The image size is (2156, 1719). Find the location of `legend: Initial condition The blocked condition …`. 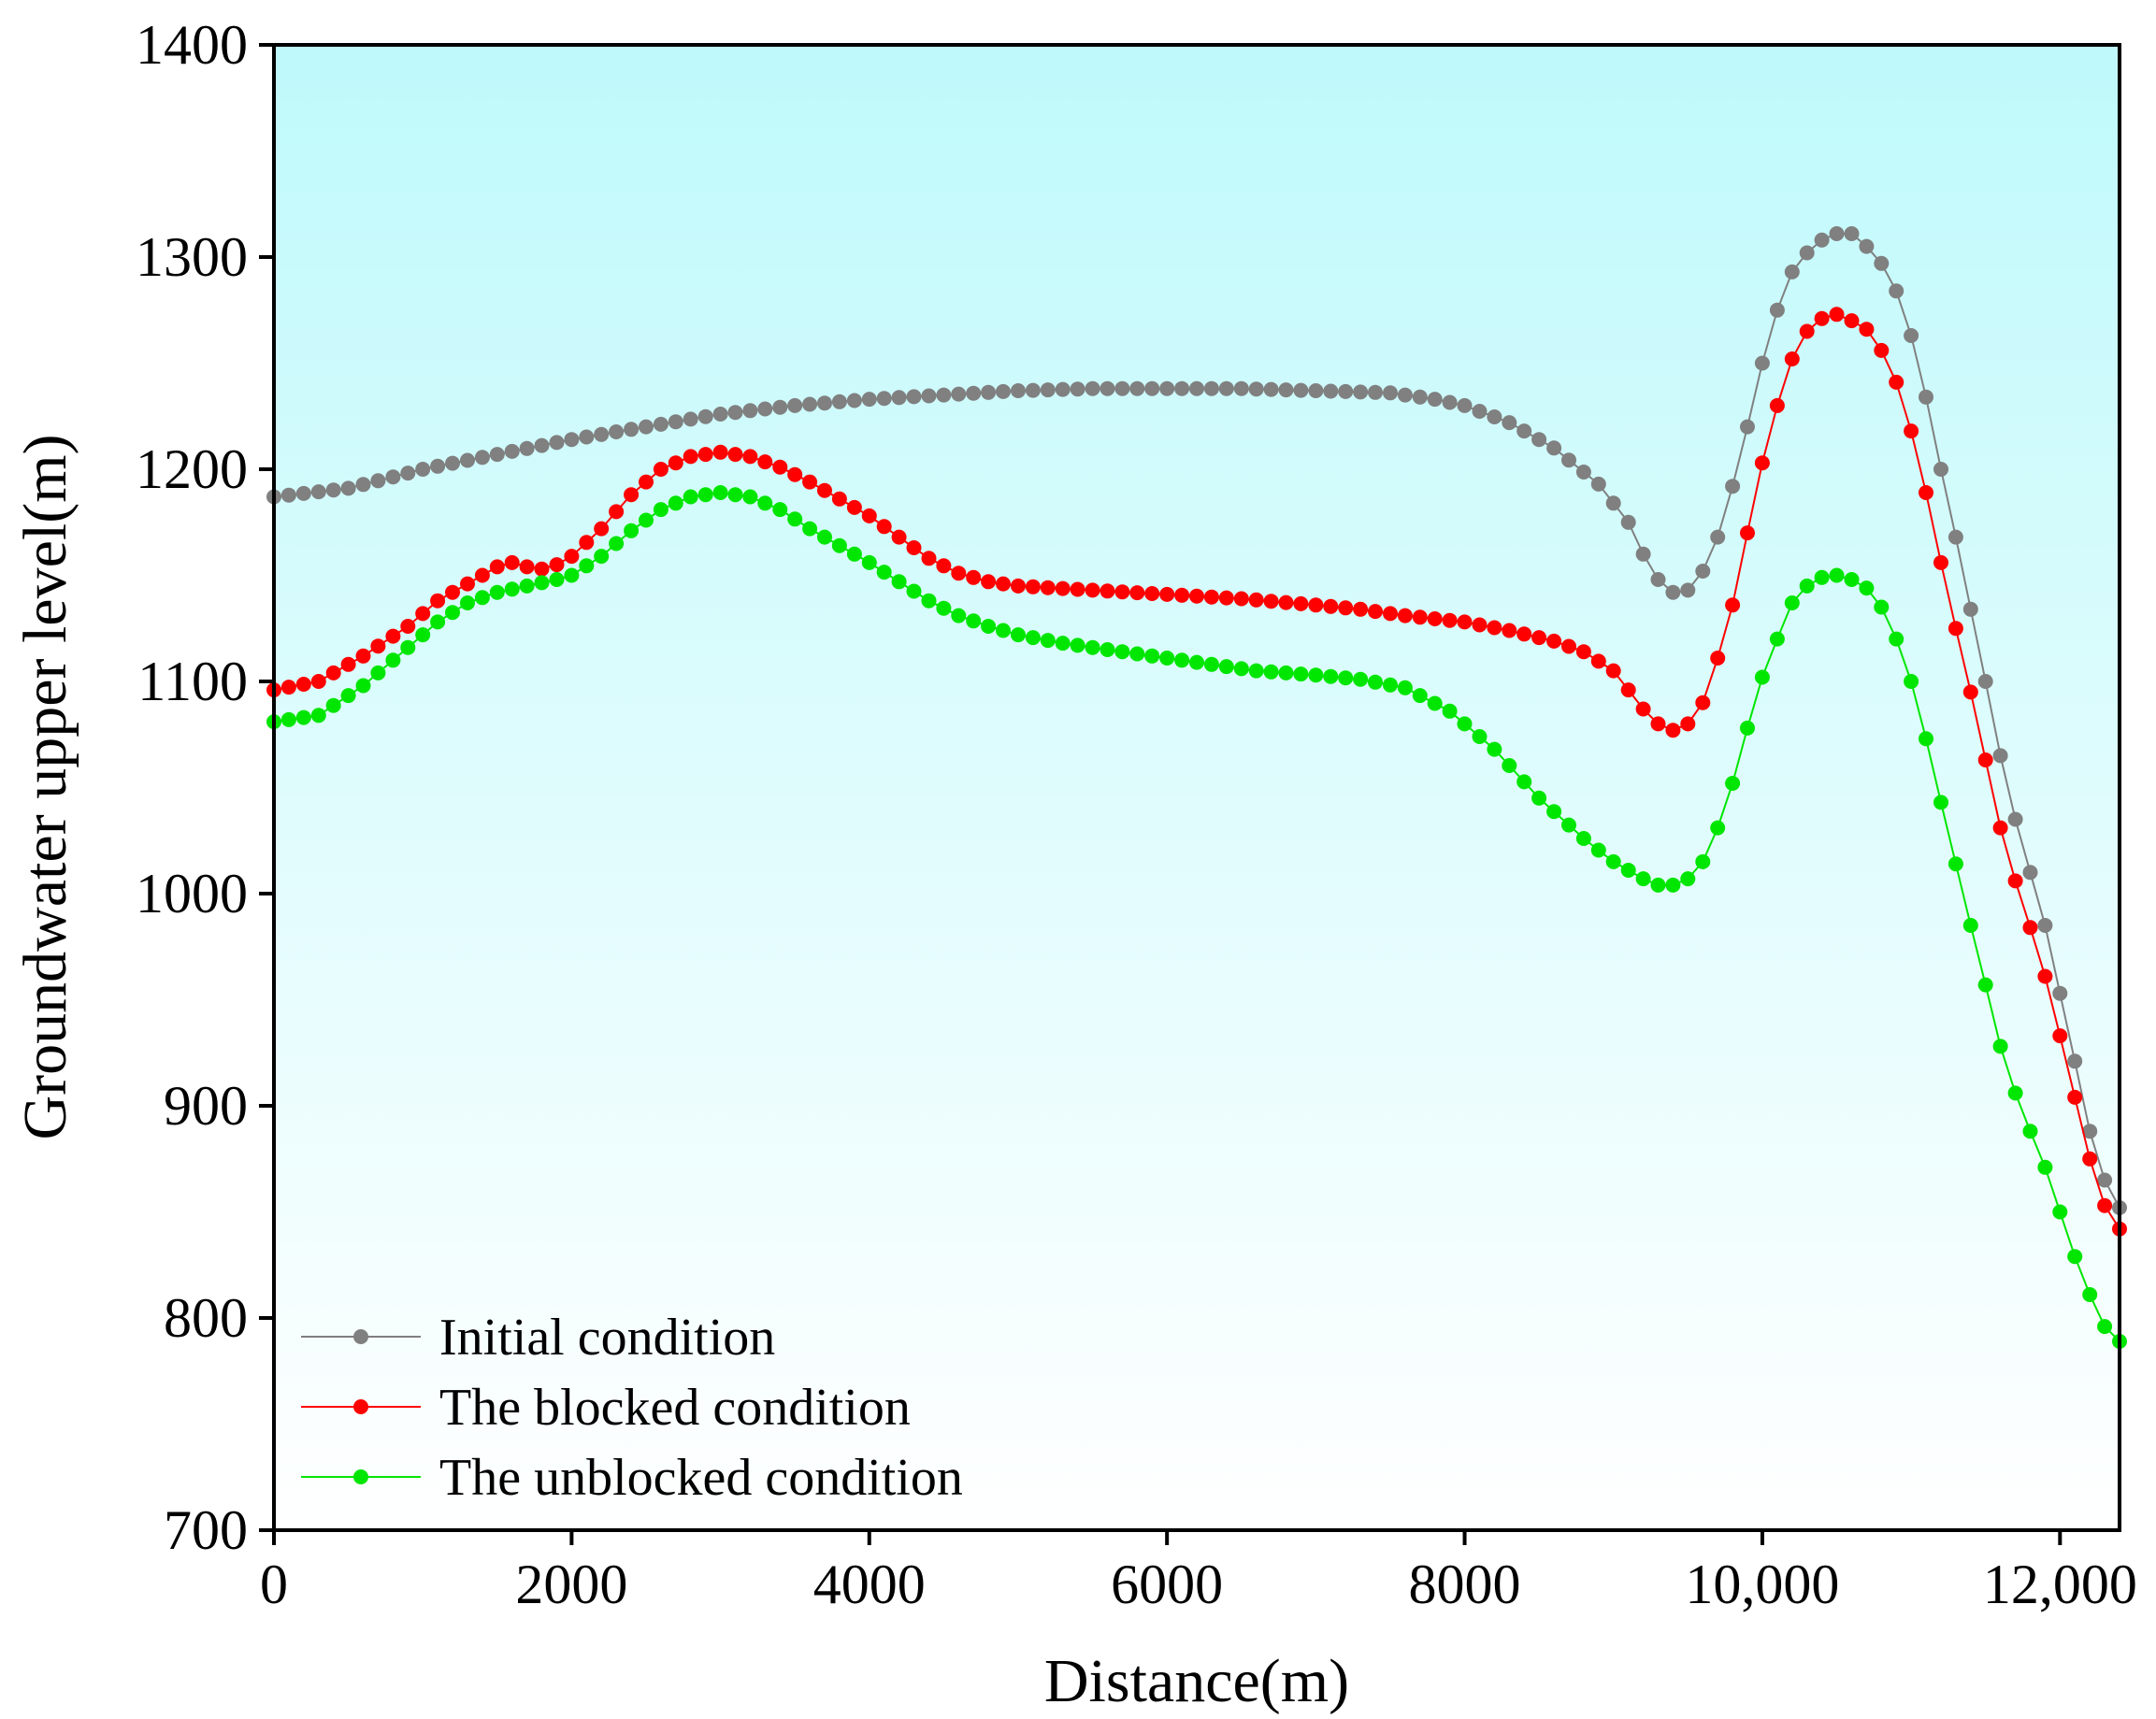

legend: Initial condition The blocked condition … is located at coordinates (632, 1408).